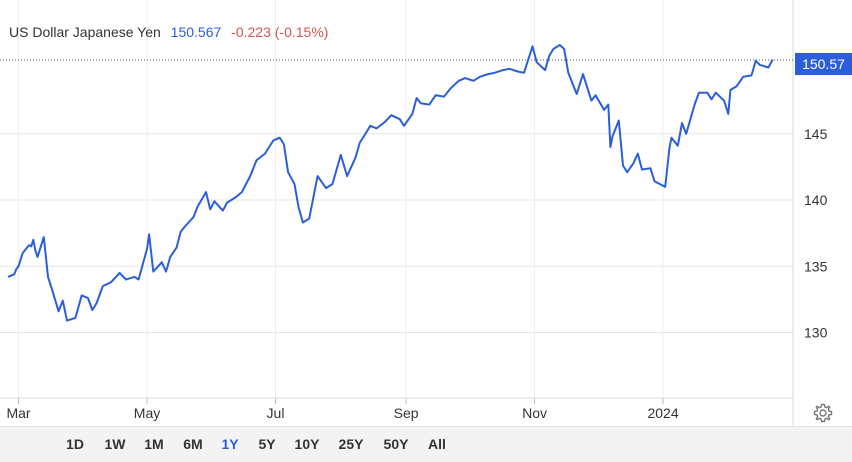 The image size is (852, 462). I want to click on range-button-10y: 10Y, so click(307, 444).